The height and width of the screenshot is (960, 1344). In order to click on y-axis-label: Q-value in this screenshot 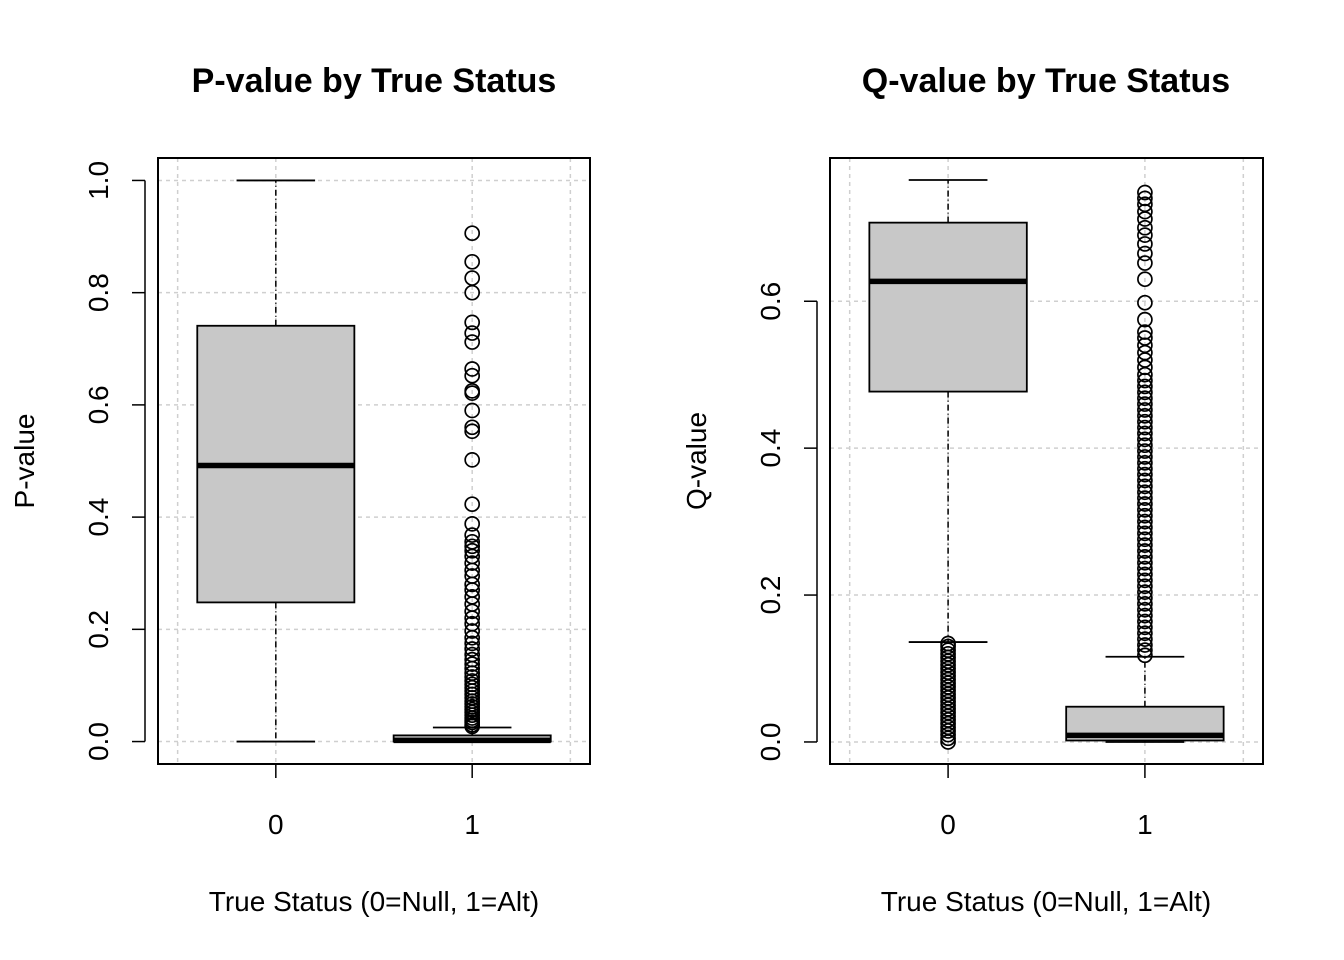, I will do `click(696, 461)`.